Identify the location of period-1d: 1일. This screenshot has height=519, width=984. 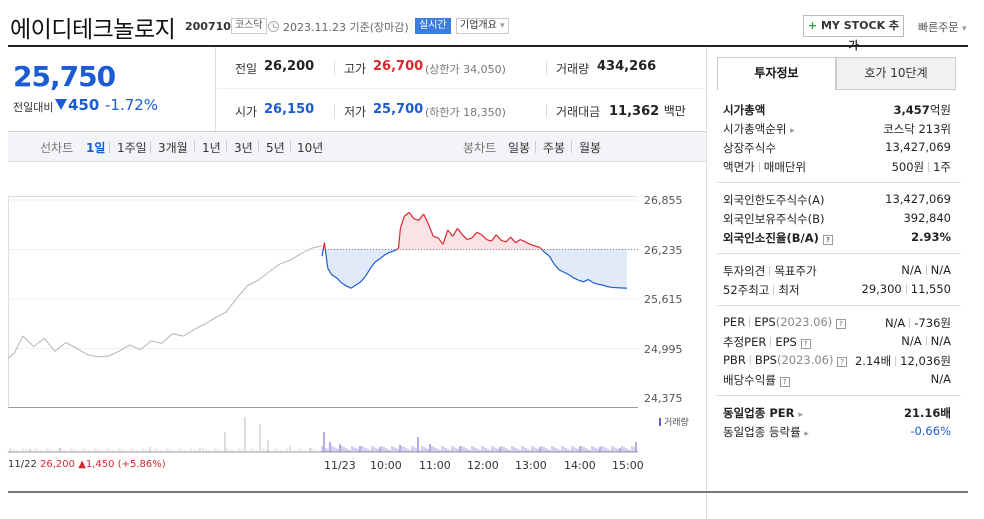
(96, 148).